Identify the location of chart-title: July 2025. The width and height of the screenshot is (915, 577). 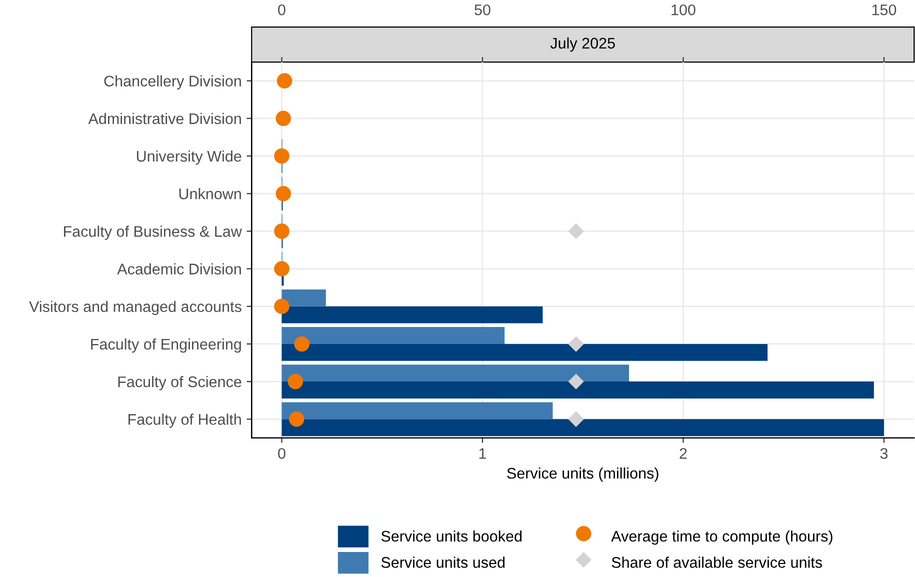
(582, 44).